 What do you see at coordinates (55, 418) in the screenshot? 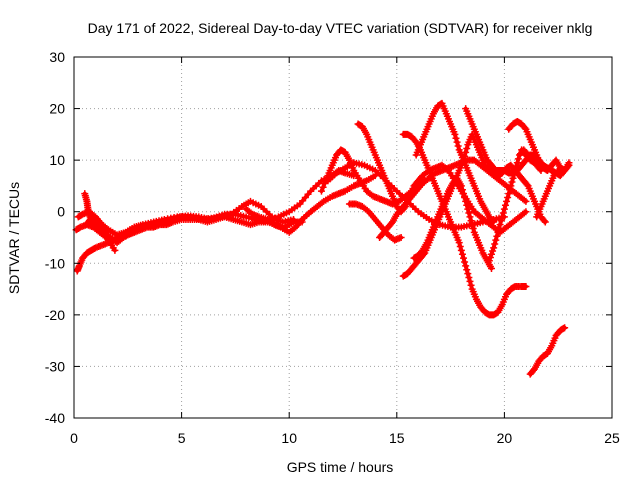
I see `y-tick-label: -40` at bounding box center [55, 418].